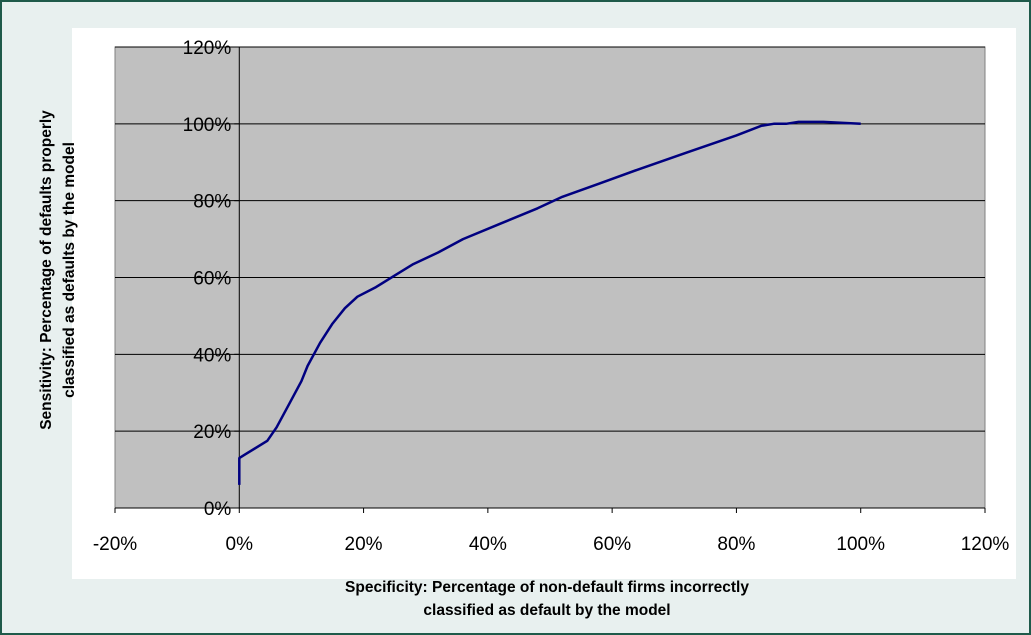 Image resolution: width=1031 pixels, height=635 pixels. Describe the element at coordinates (212, 432) in the screenshot. I see `y-tick-label-1: 20%` at that location.